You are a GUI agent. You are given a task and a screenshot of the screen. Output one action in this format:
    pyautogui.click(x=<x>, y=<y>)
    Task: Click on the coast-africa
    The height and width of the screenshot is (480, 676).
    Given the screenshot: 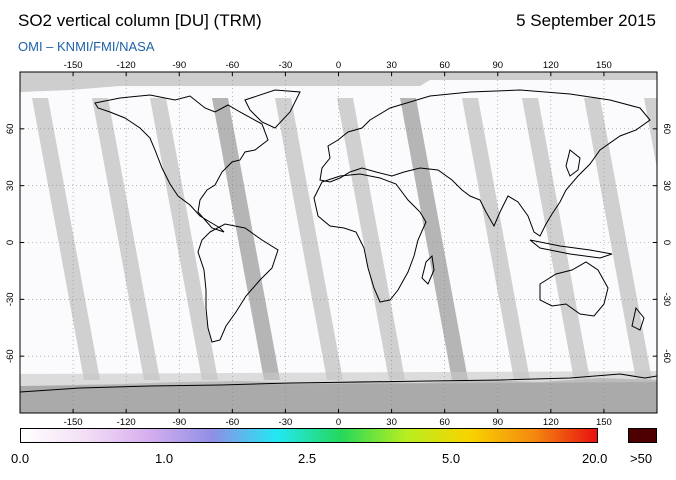 What is the action you would take?
    pyautogui.click(x=370, y=238)
    